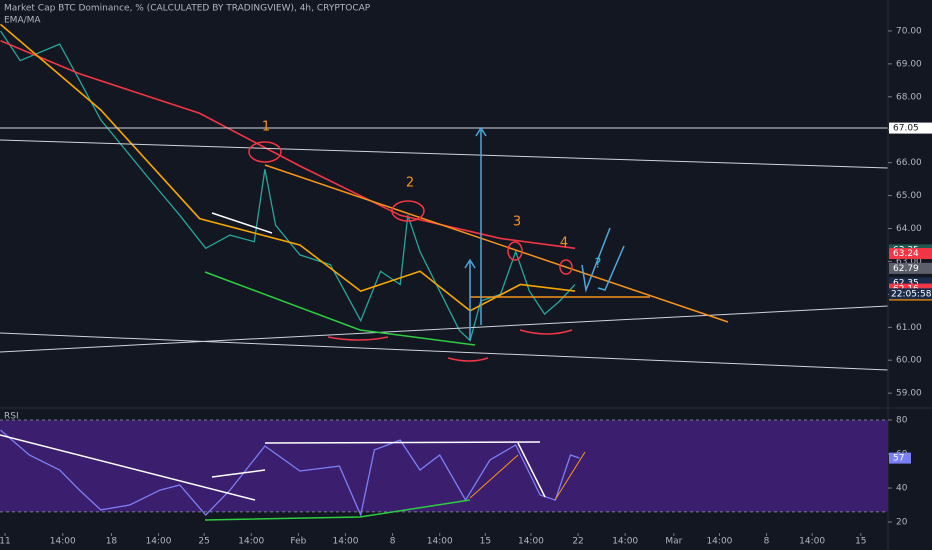  I want to click on x-tick-label: 11, so click(5, 542).